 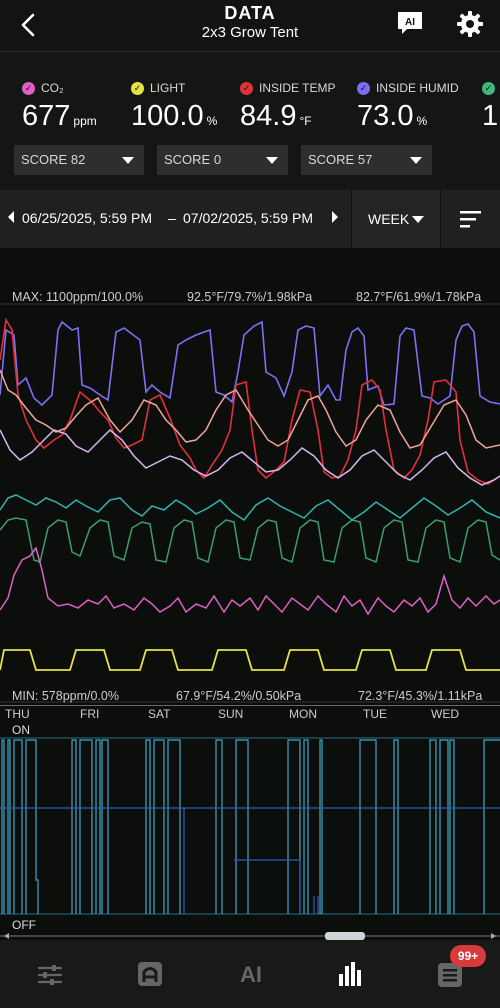 I want to click on day-axis, so click(x=250, y=713).